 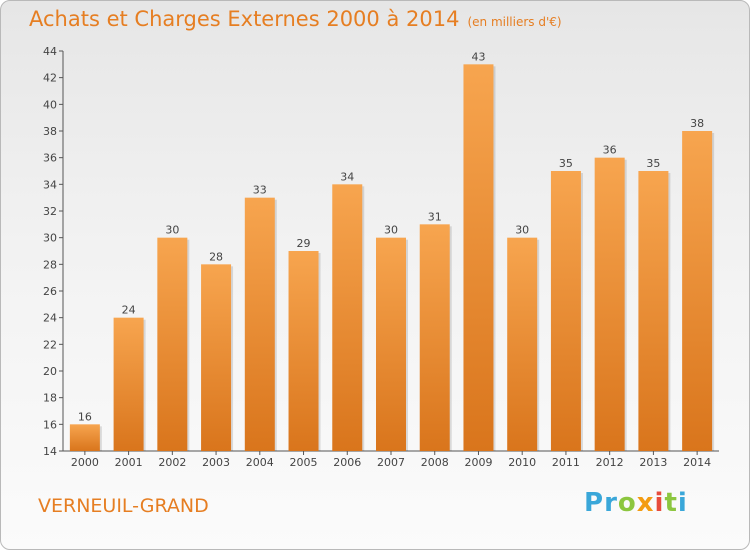 I want to click on y-tick-label: 44, so click(x=50, y=51).